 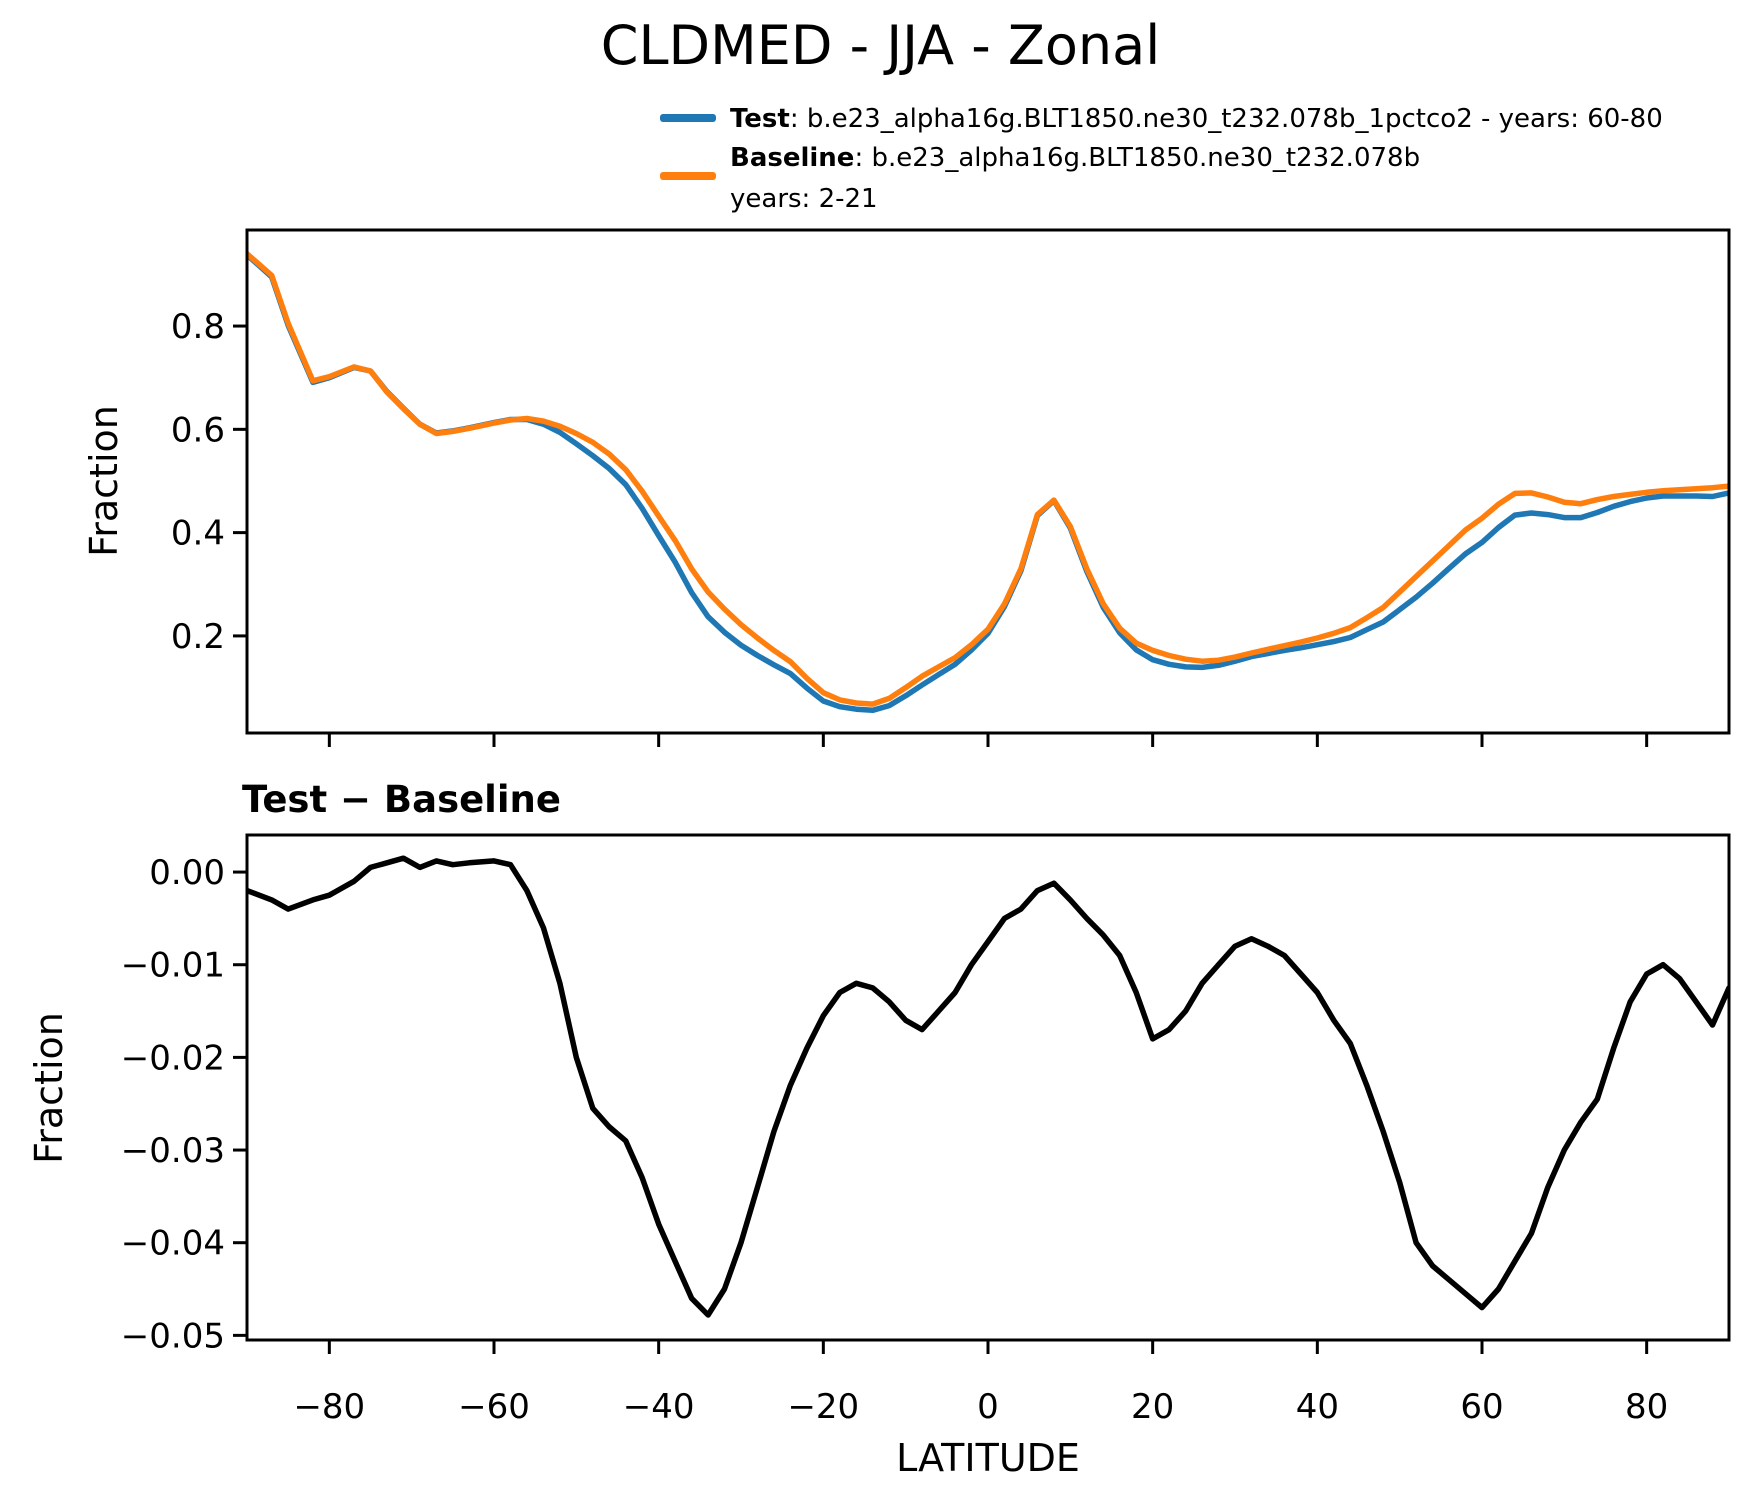 I want to click on x-tick-label: −60, so click(x=494, y=1407).